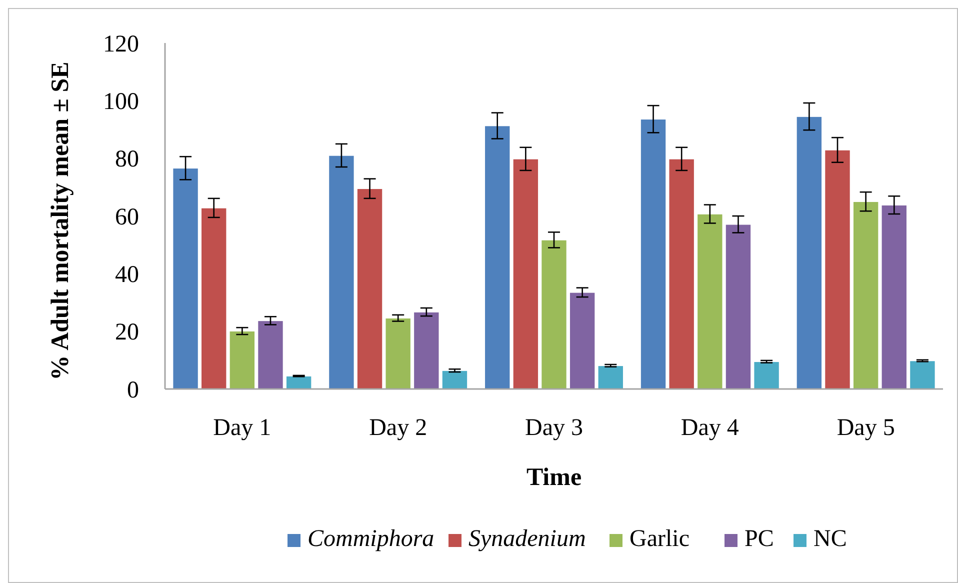 Image resolution: width=958 pixels, height=583 pixels. I want to click on legend-label: Garlic, so click(660, 539).